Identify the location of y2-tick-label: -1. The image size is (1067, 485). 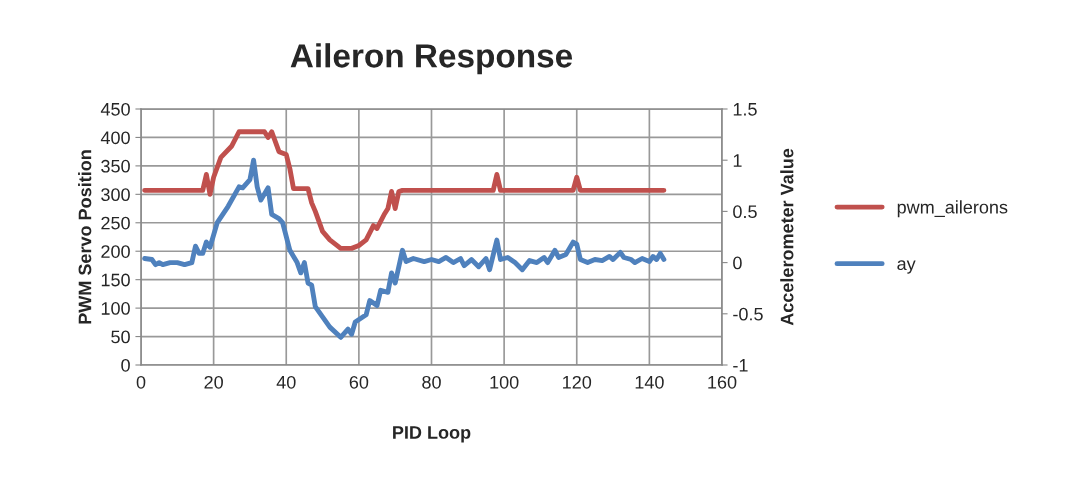
(740, 365).